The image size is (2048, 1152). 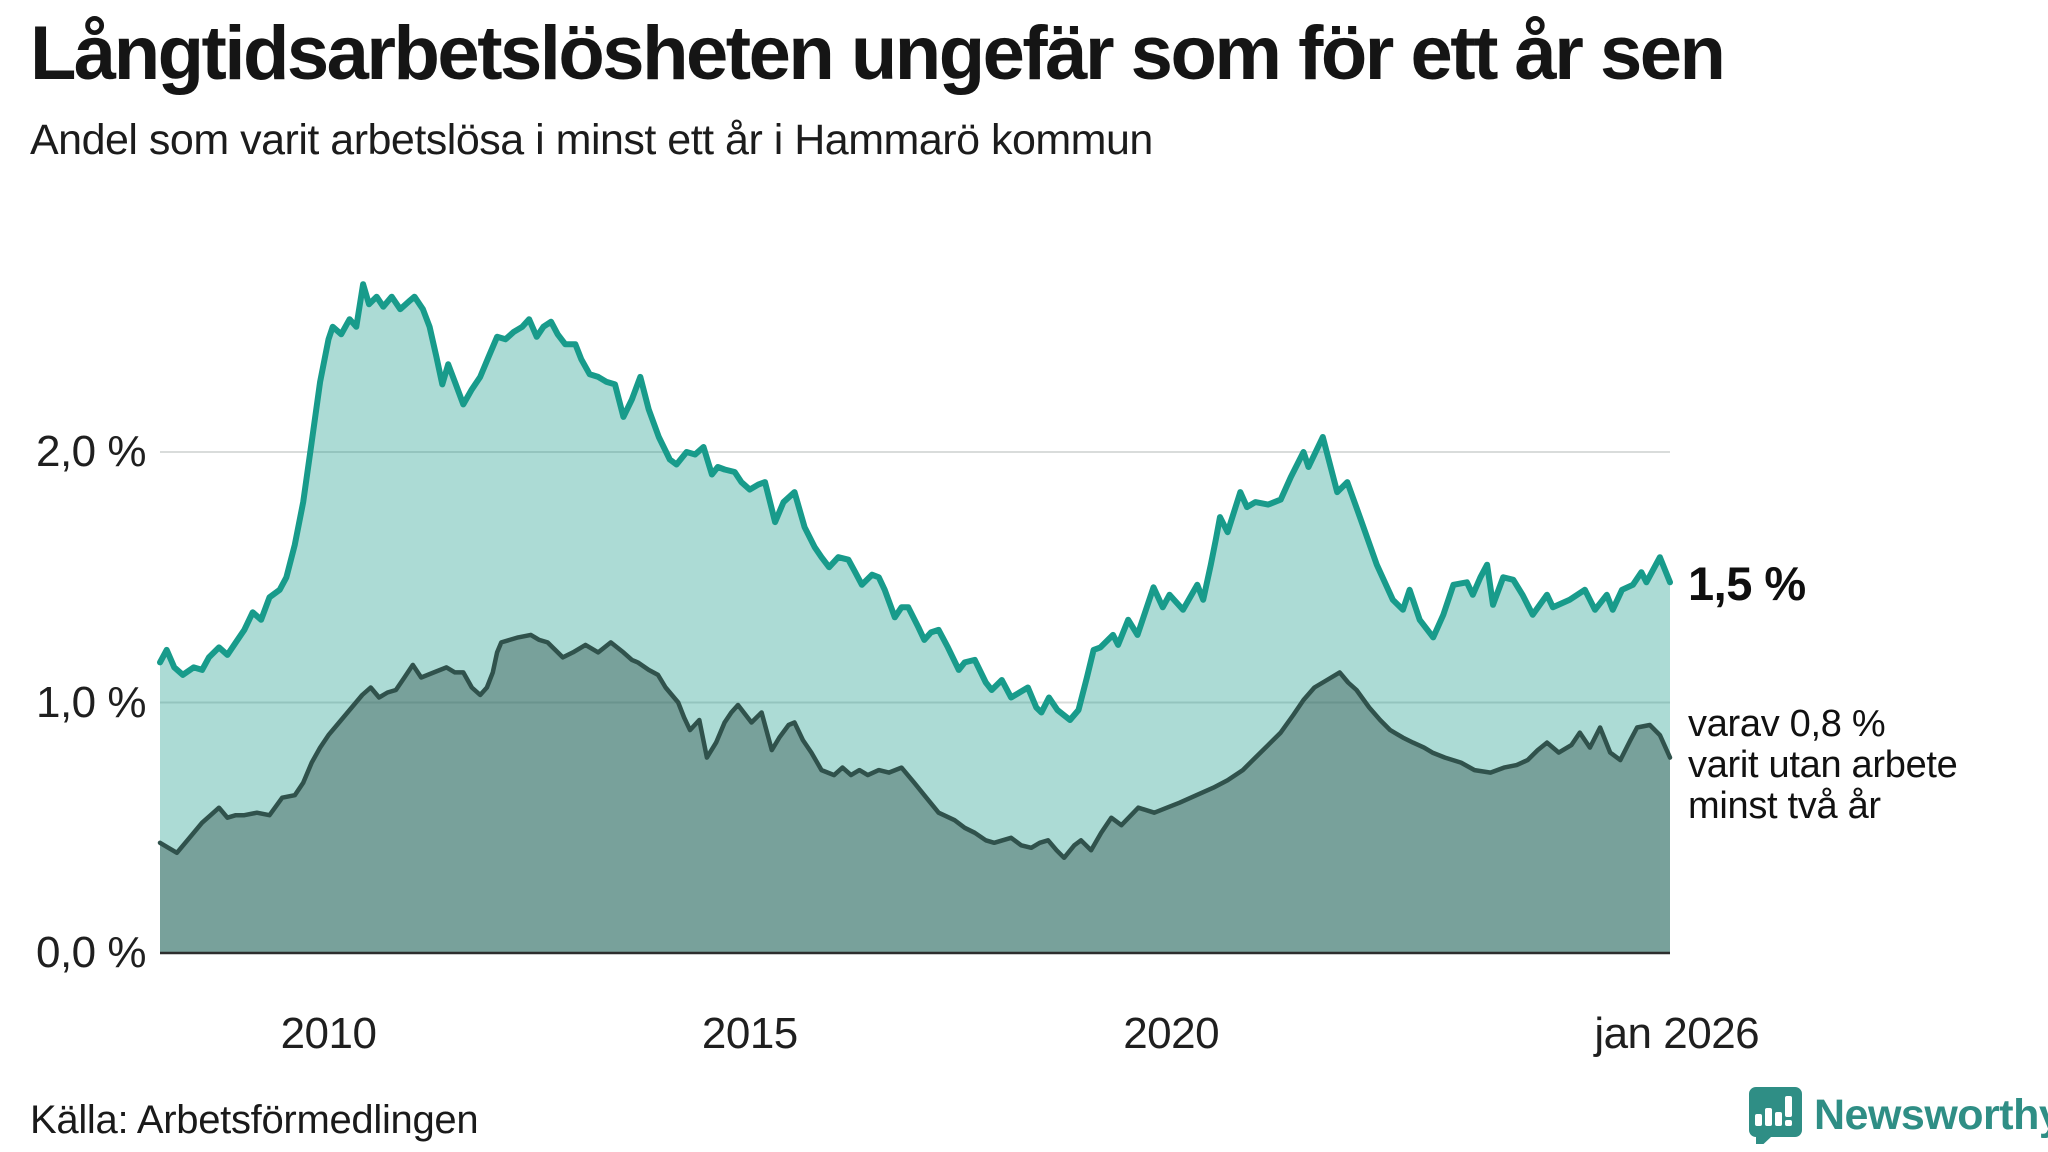 I want to click on secondary-annotation-line2: varit utan arbete, so click(x=1823, y=765).